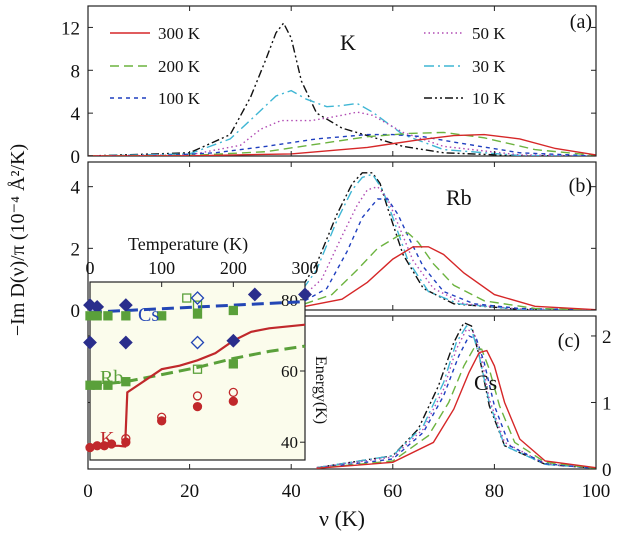  I want to click on panel-b-label: (b), so click(580, 186).